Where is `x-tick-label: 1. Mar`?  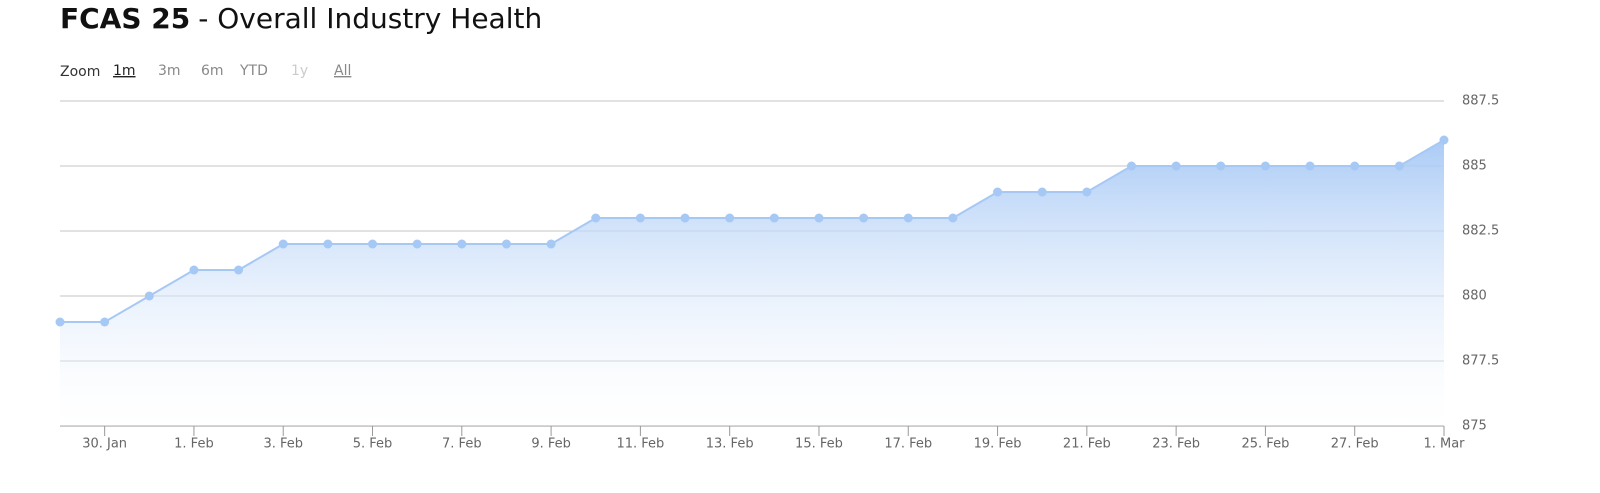
x-tick-label: 1. Mar is located at coordinates (1444, 444).